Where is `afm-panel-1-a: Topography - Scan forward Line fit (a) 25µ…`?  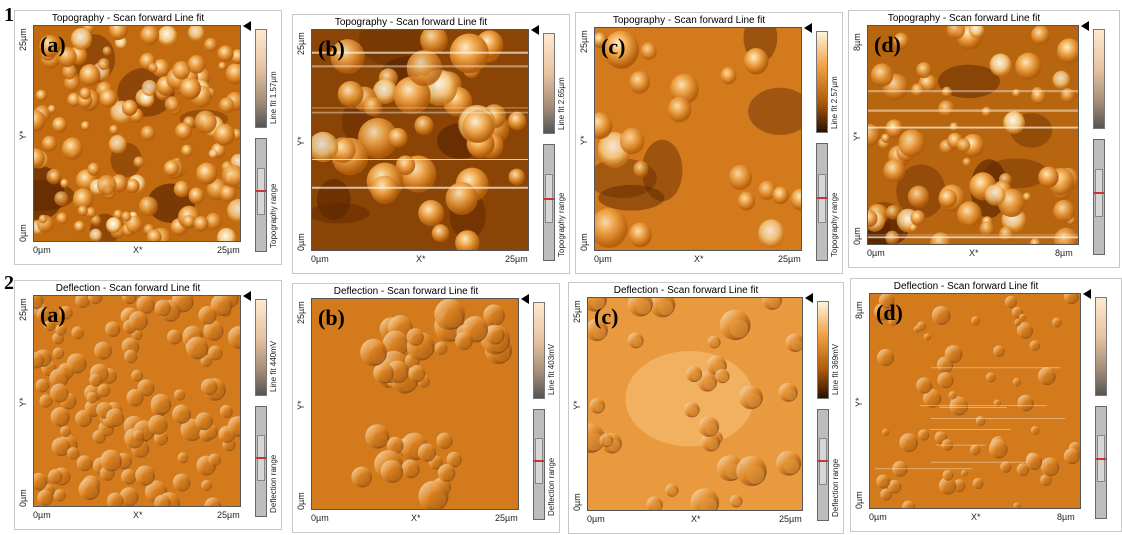 afm-panel-1-a: Topography - Scan forward Line fit (a) 25µ… is located at coordinates (148, 137).